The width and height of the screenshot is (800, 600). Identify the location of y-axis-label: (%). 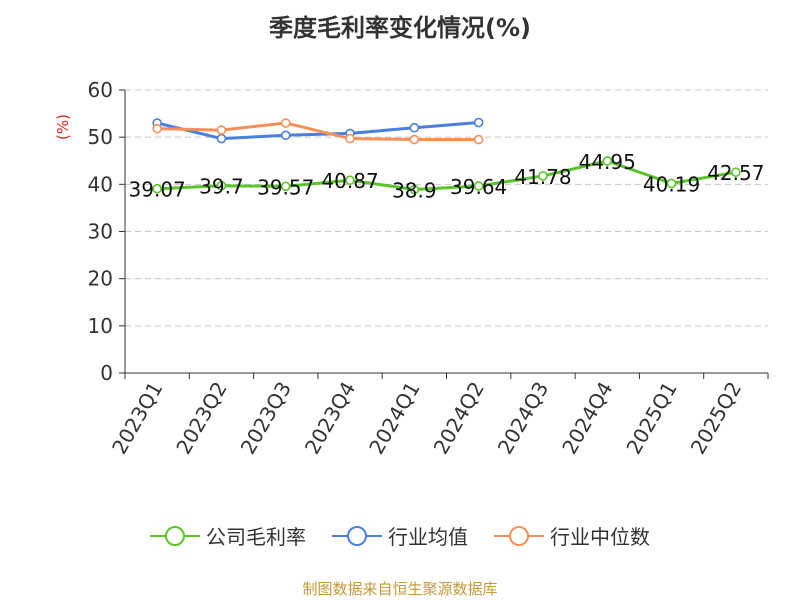
(63, 127).